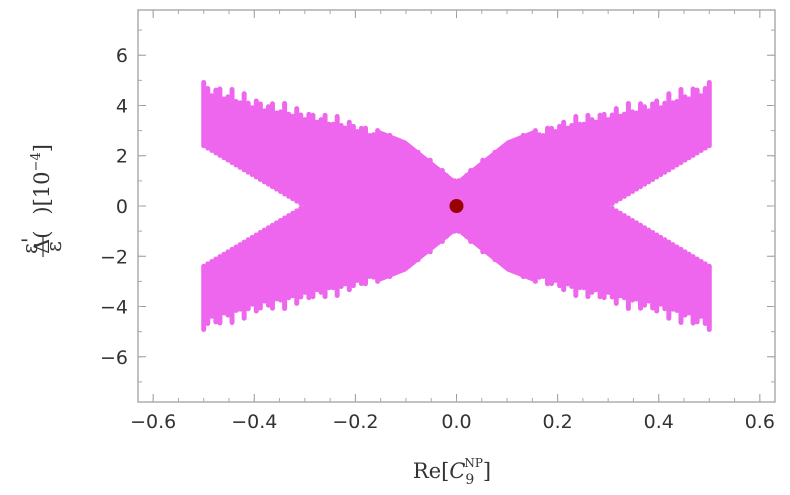 This screenshot has height=495, width=790. I want to click on x-tick-label: 0.0, so click(456, 422).